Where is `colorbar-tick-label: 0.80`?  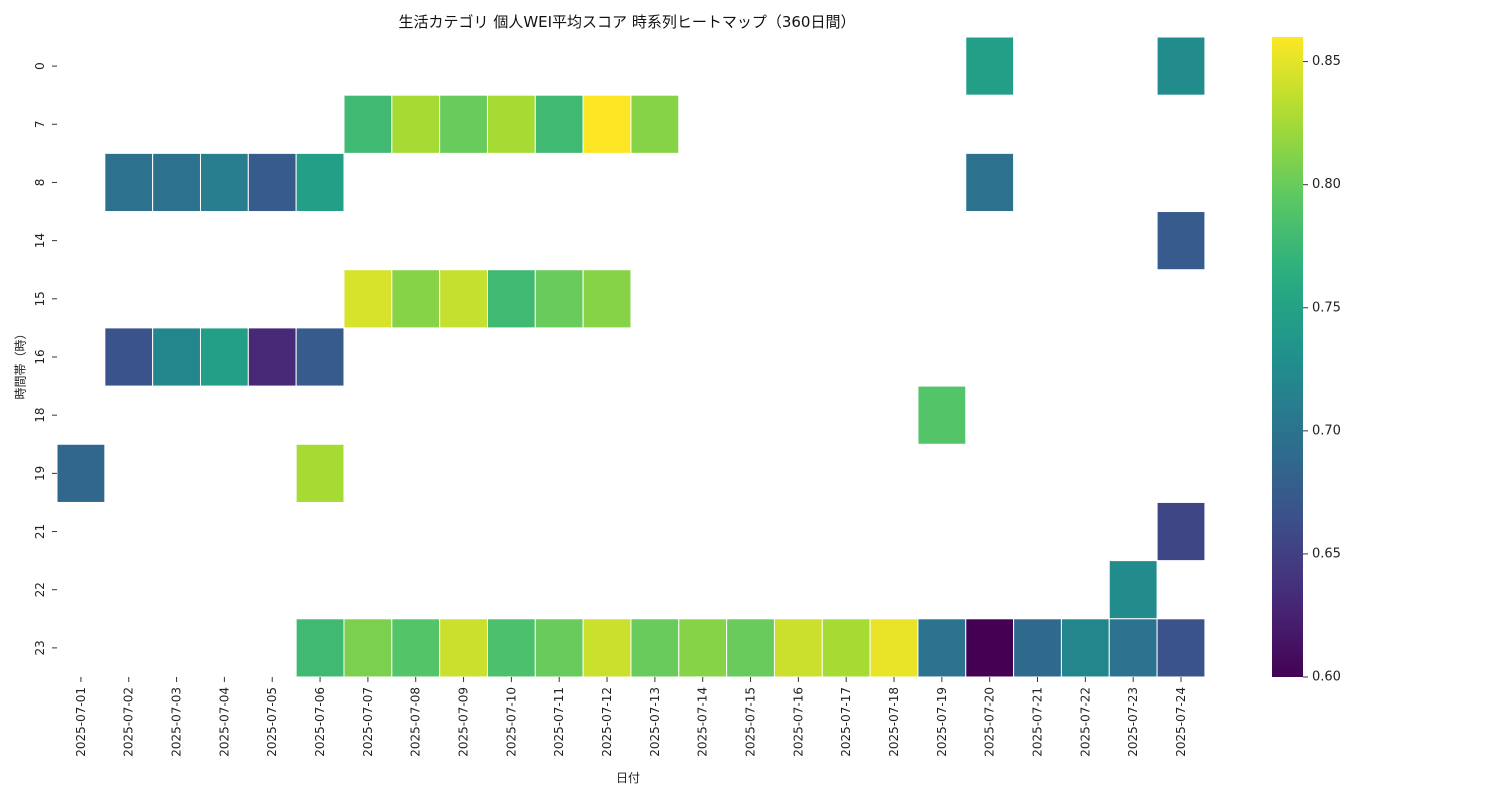
colorbar-tick-label: 0.80 is located at coordinates (1326, 184).